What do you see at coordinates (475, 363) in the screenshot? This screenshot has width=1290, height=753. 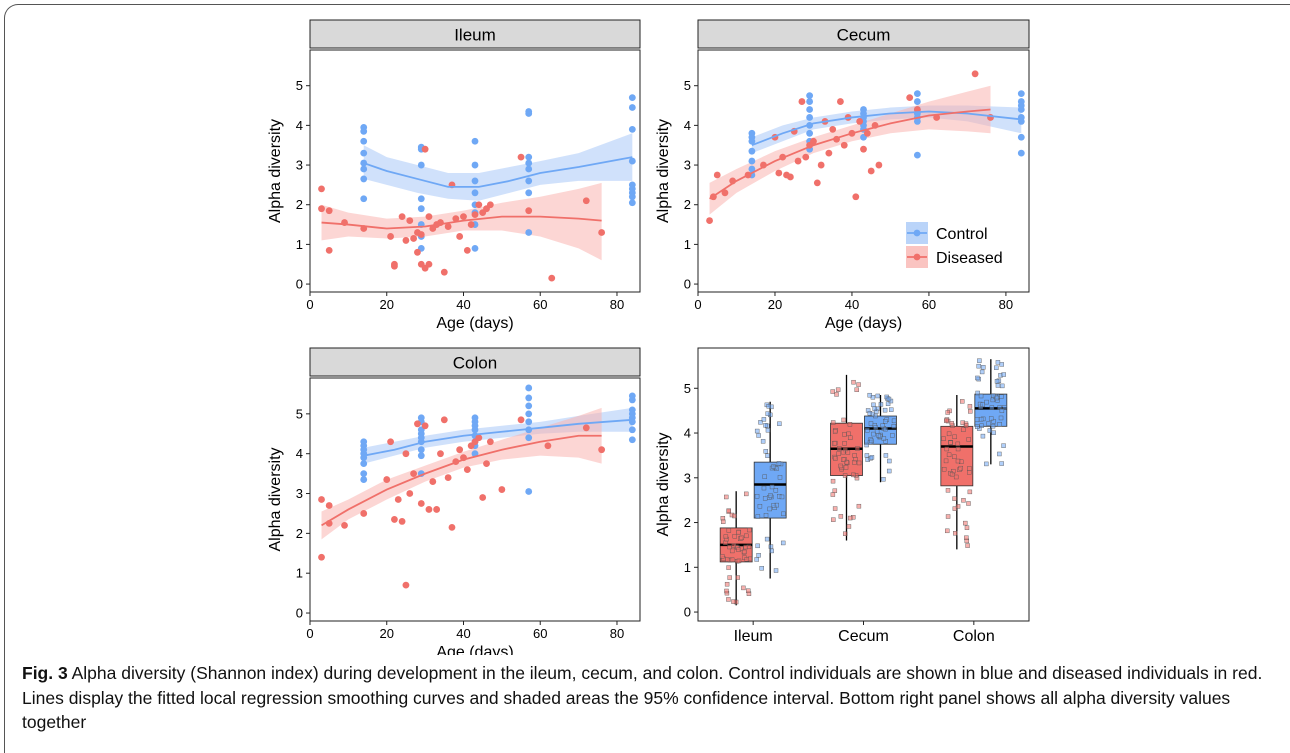 I see `facet-title: Colon` at bounding box center [475, 363].